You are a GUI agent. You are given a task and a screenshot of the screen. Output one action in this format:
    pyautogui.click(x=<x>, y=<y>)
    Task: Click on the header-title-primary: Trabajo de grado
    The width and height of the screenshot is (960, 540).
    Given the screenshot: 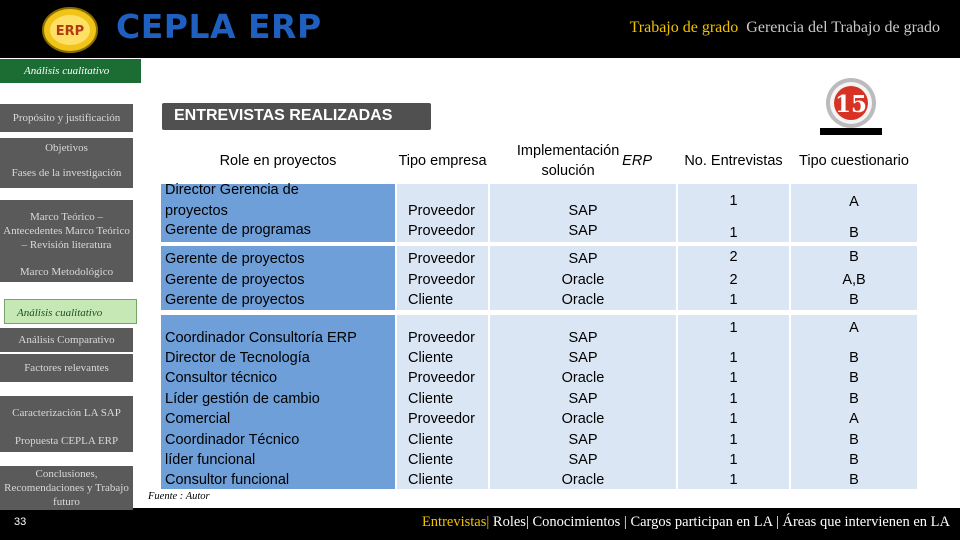 What is the action you would take?
    pyautogui.click(x=684, y=27)
    